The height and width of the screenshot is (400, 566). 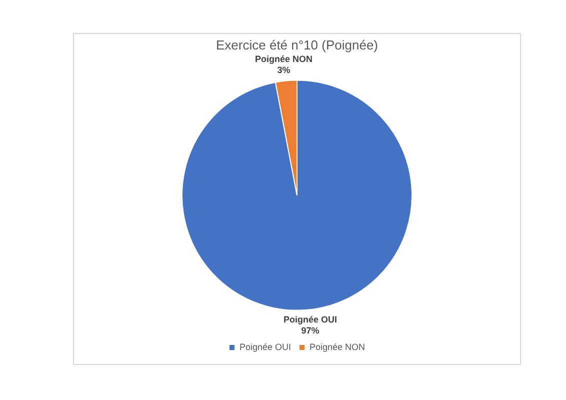 I want to click on legend-label: Poignée NON, so click(x=338, y=347).